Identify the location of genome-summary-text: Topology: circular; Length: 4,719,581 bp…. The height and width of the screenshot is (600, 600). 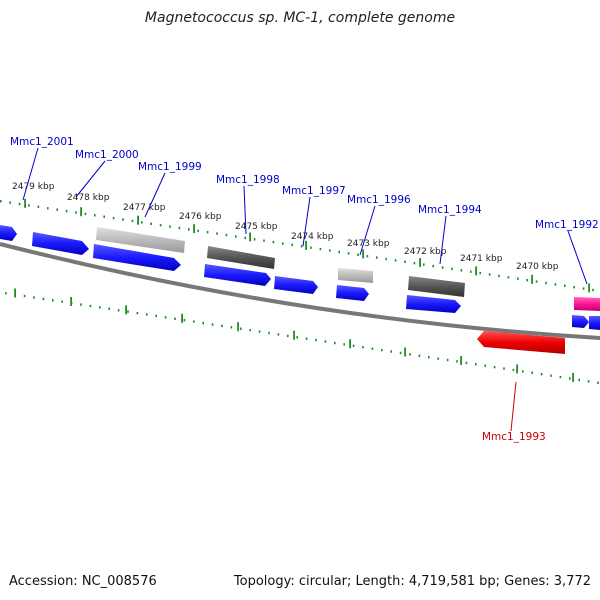
(412, 581).